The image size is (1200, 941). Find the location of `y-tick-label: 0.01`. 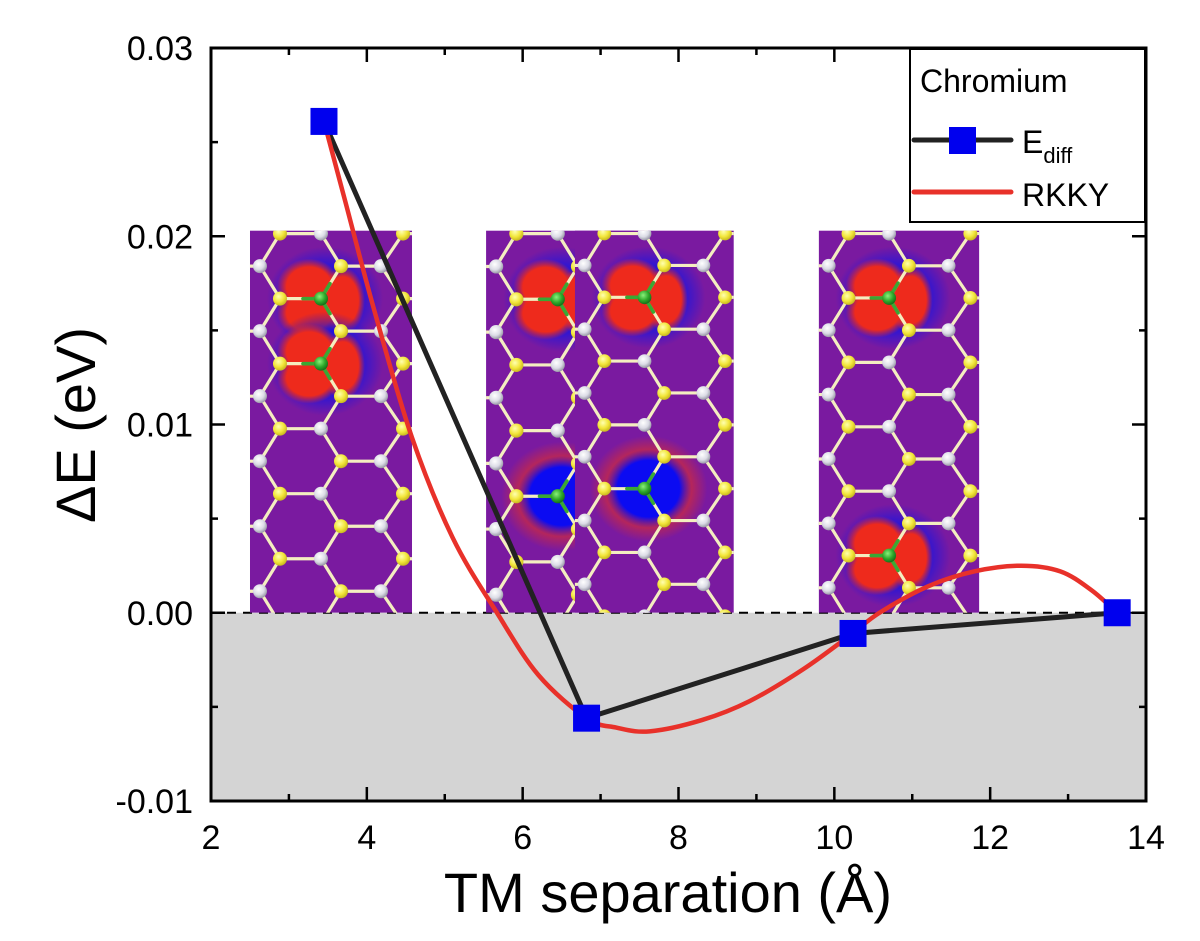

y-tick-label: 0.01 is located at coordinates (160, 426).